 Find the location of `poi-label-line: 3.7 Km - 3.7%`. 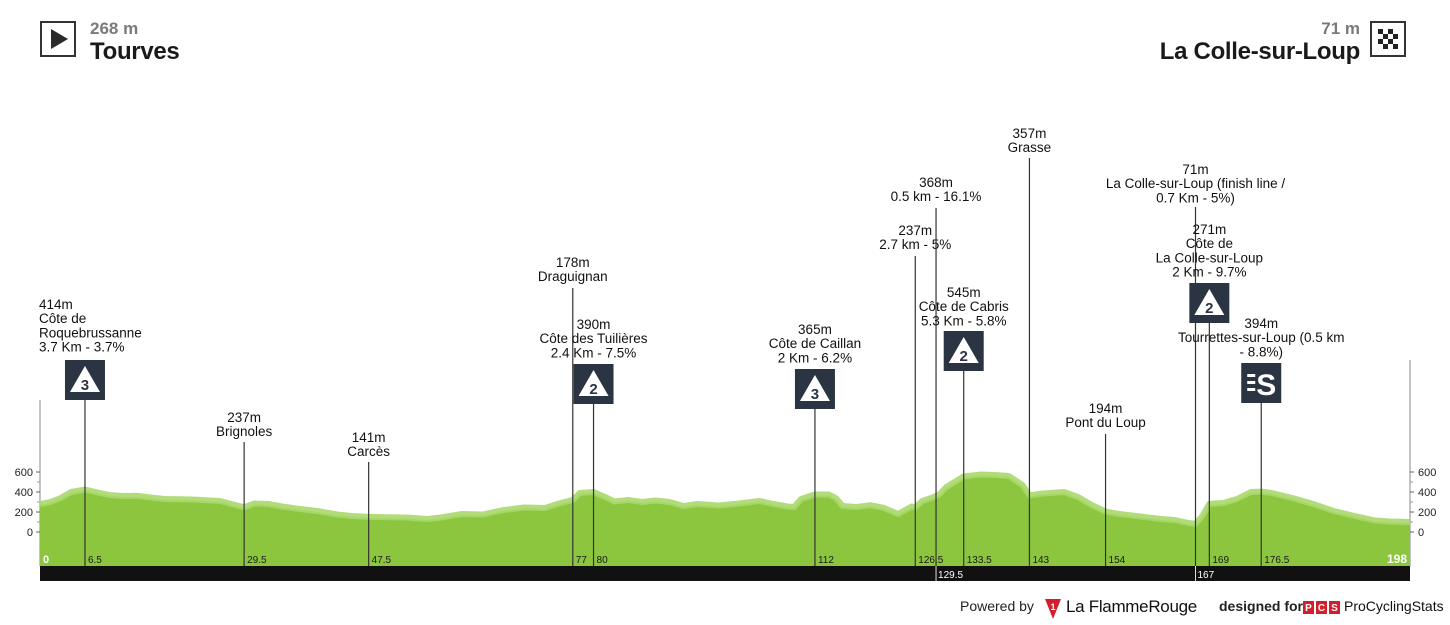

poi-label-line: 3.7 Km - 3.7% is located at coordinates (82, 347).